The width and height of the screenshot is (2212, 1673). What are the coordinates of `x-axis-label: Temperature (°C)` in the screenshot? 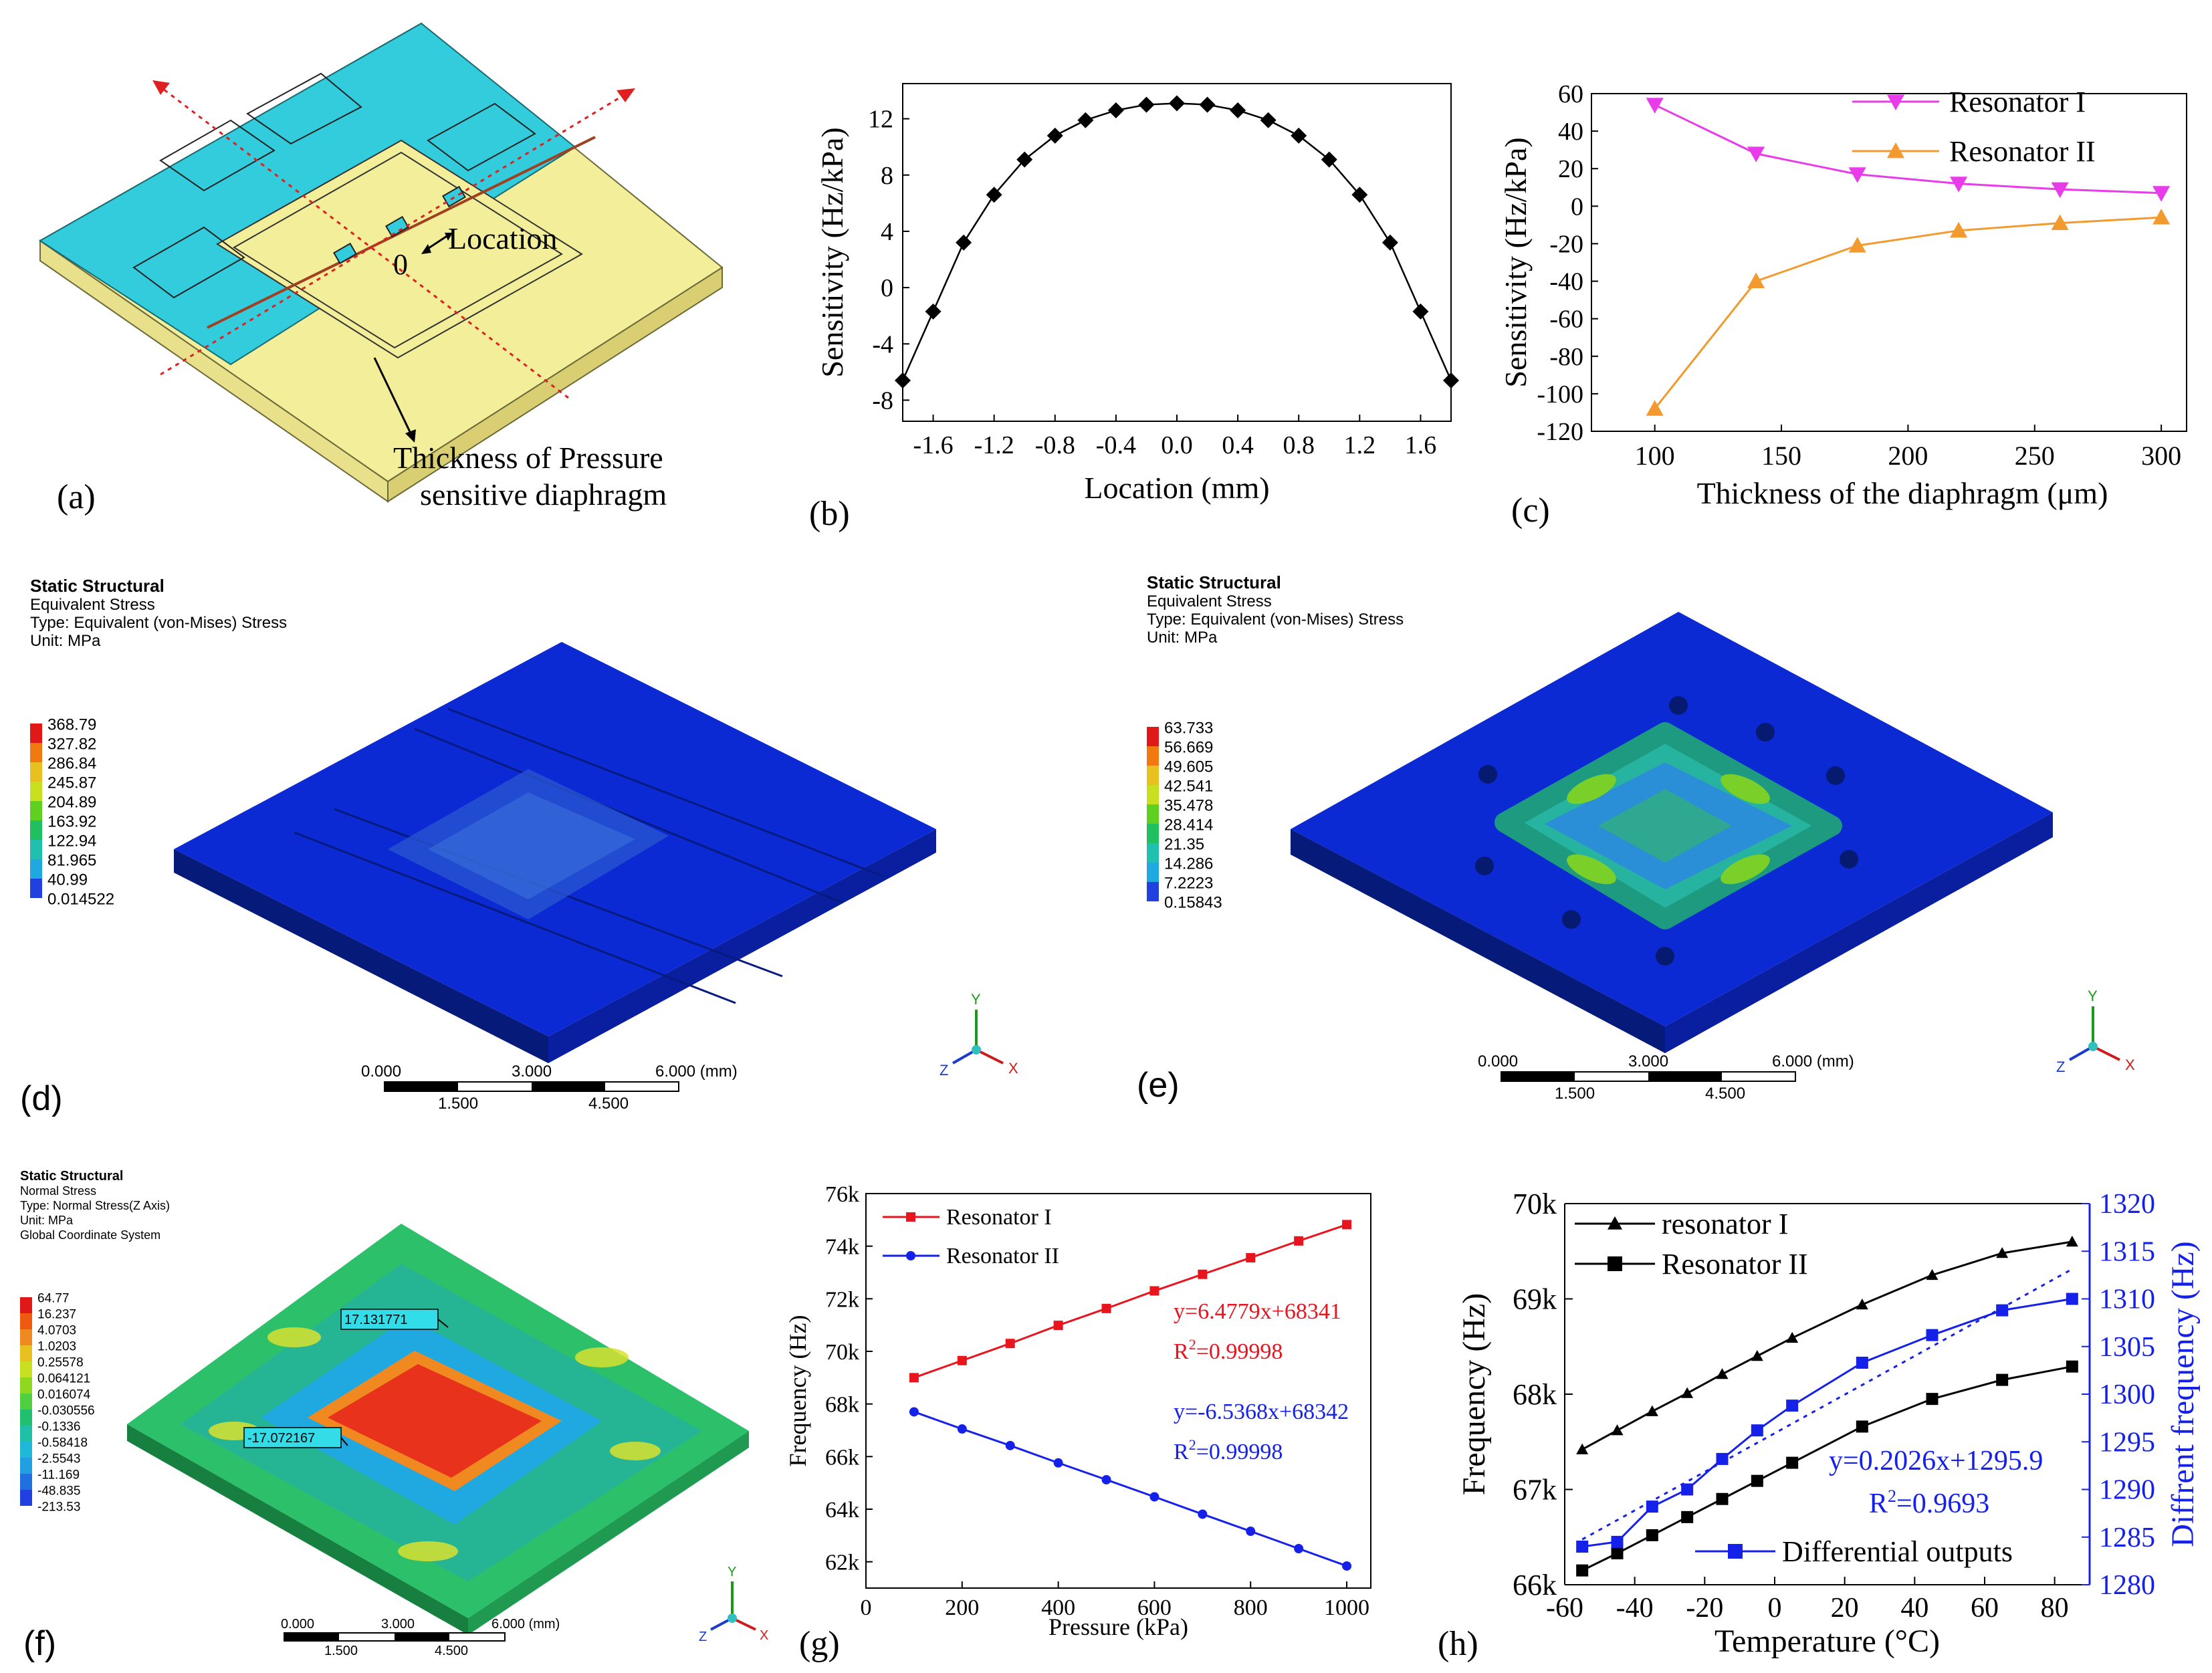 It's located at (1827, 1641).